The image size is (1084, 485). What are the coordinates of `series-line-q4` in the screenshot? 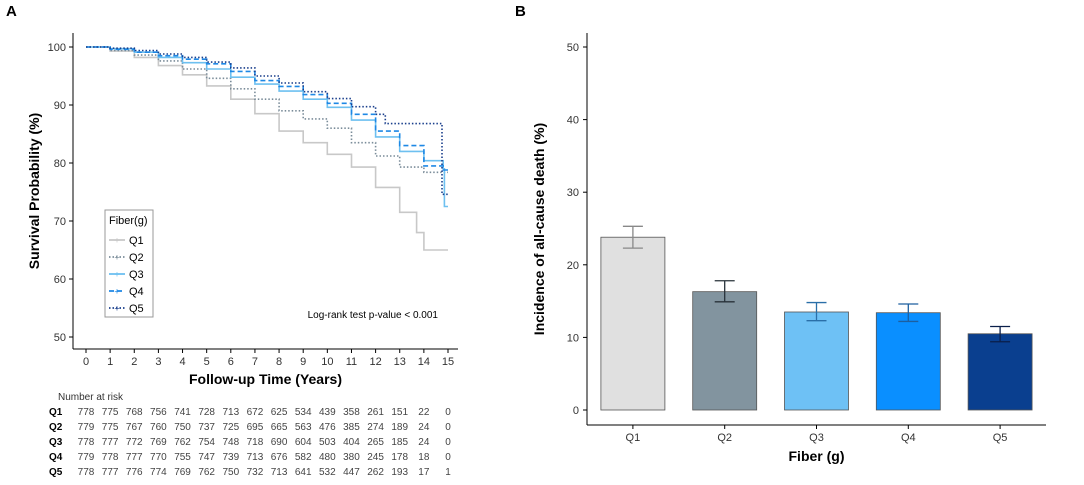 It's located at (267, 108).